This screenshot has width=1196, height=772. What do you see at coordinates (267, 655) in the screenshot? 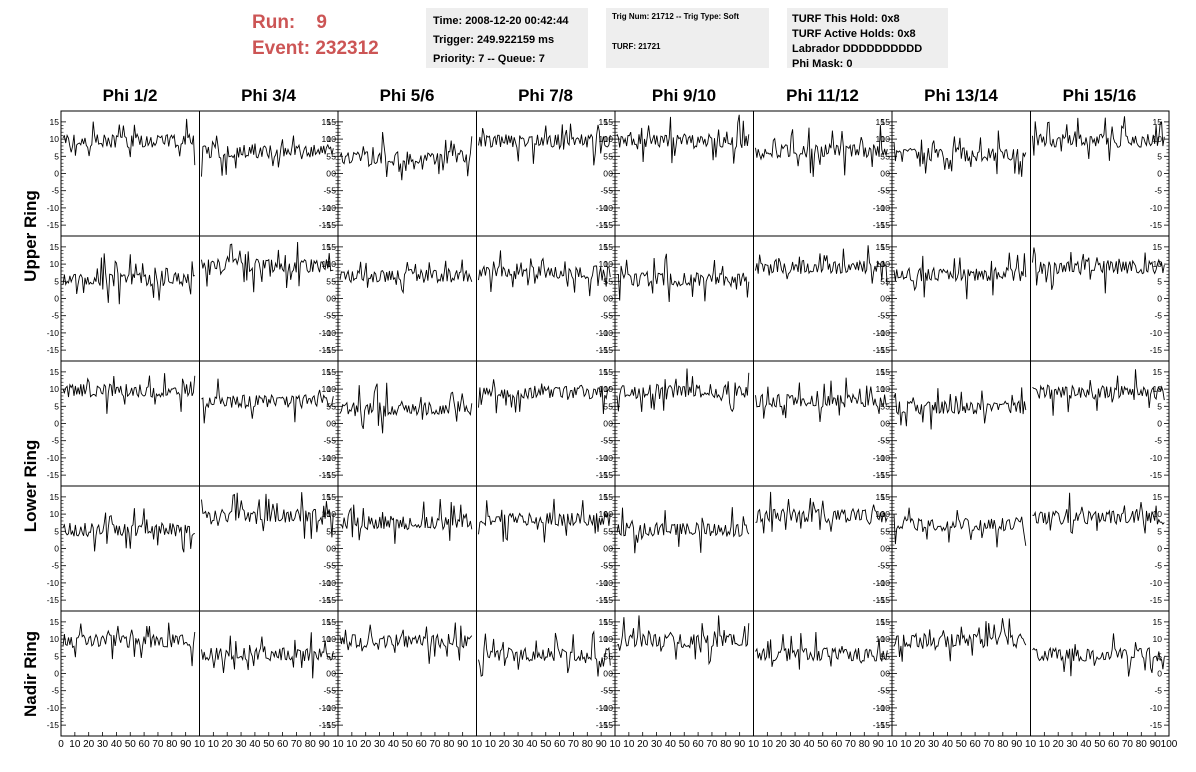
I see `waveform-r5-c2` at bounding box center [267, 655].